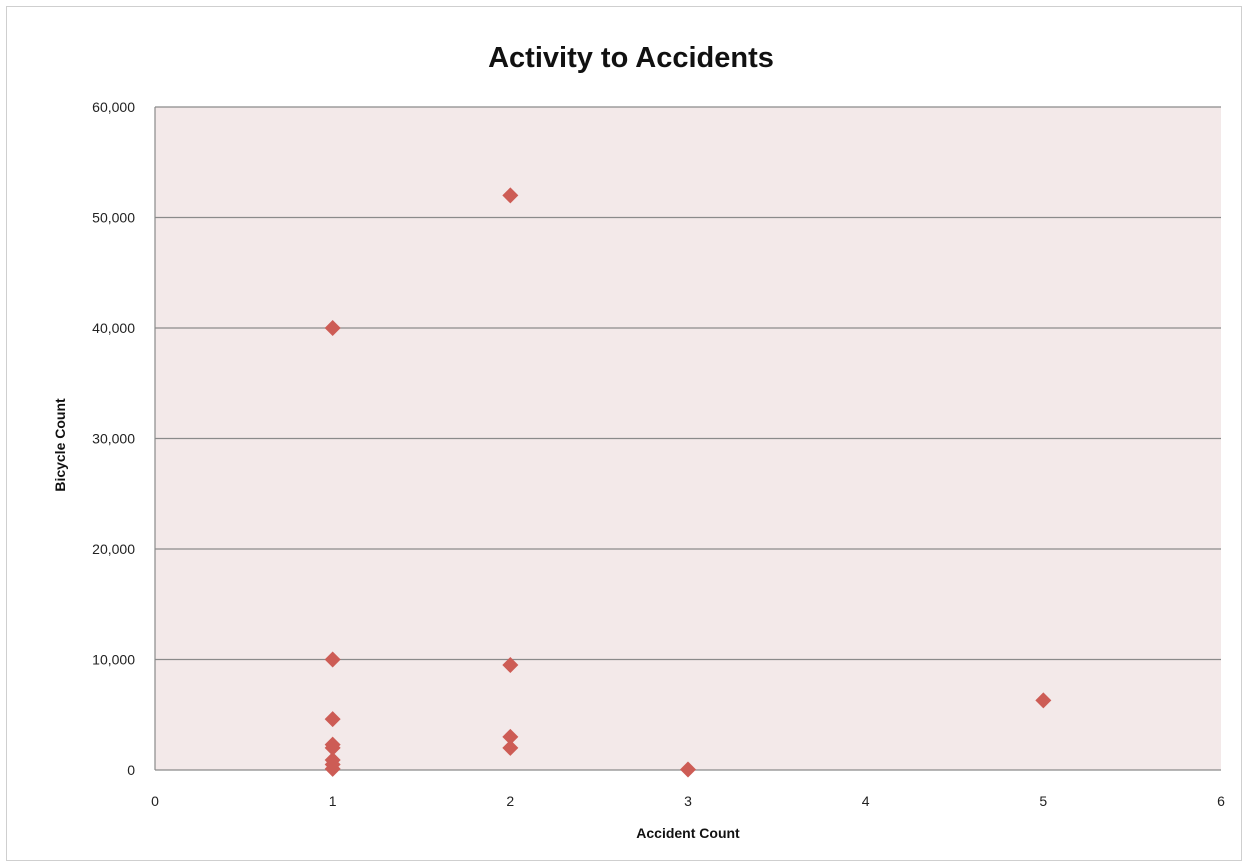 The height and width of the screenshot is (867, 1248). I want to click on y-tick-labels: 0 10,000 20,000 30,000 40,000 50,000 60,000, so click(113, 438).